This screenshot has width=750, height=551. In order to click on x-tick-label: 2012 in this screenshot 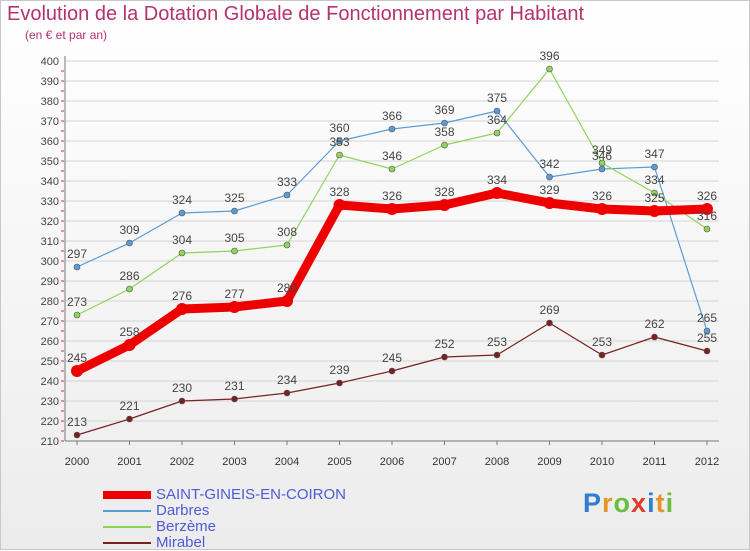, I will do `click(707, 462)`.